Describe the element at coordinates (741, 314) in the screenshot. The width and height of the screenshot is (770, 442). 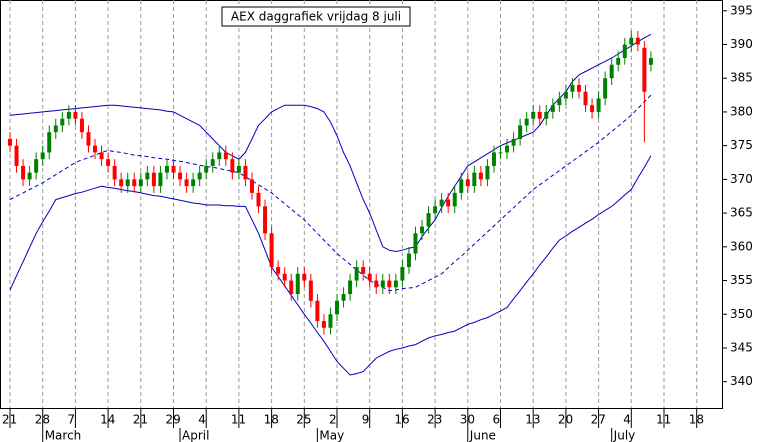
I see `y-tick-label: 350` at that location.